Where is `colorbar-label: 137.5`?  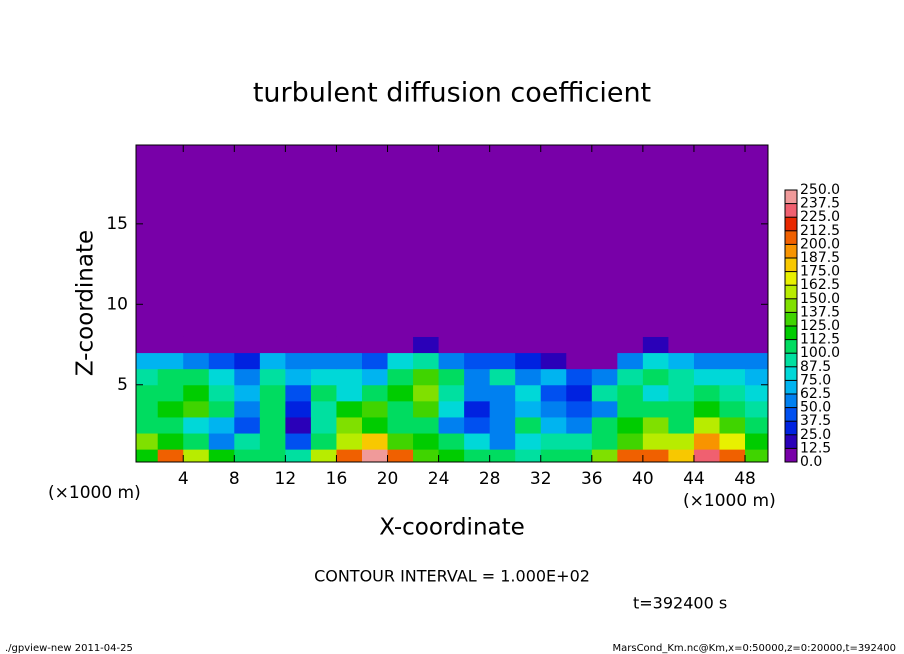
colorbar-label: 137.5 is located at coordinates (820, 312).